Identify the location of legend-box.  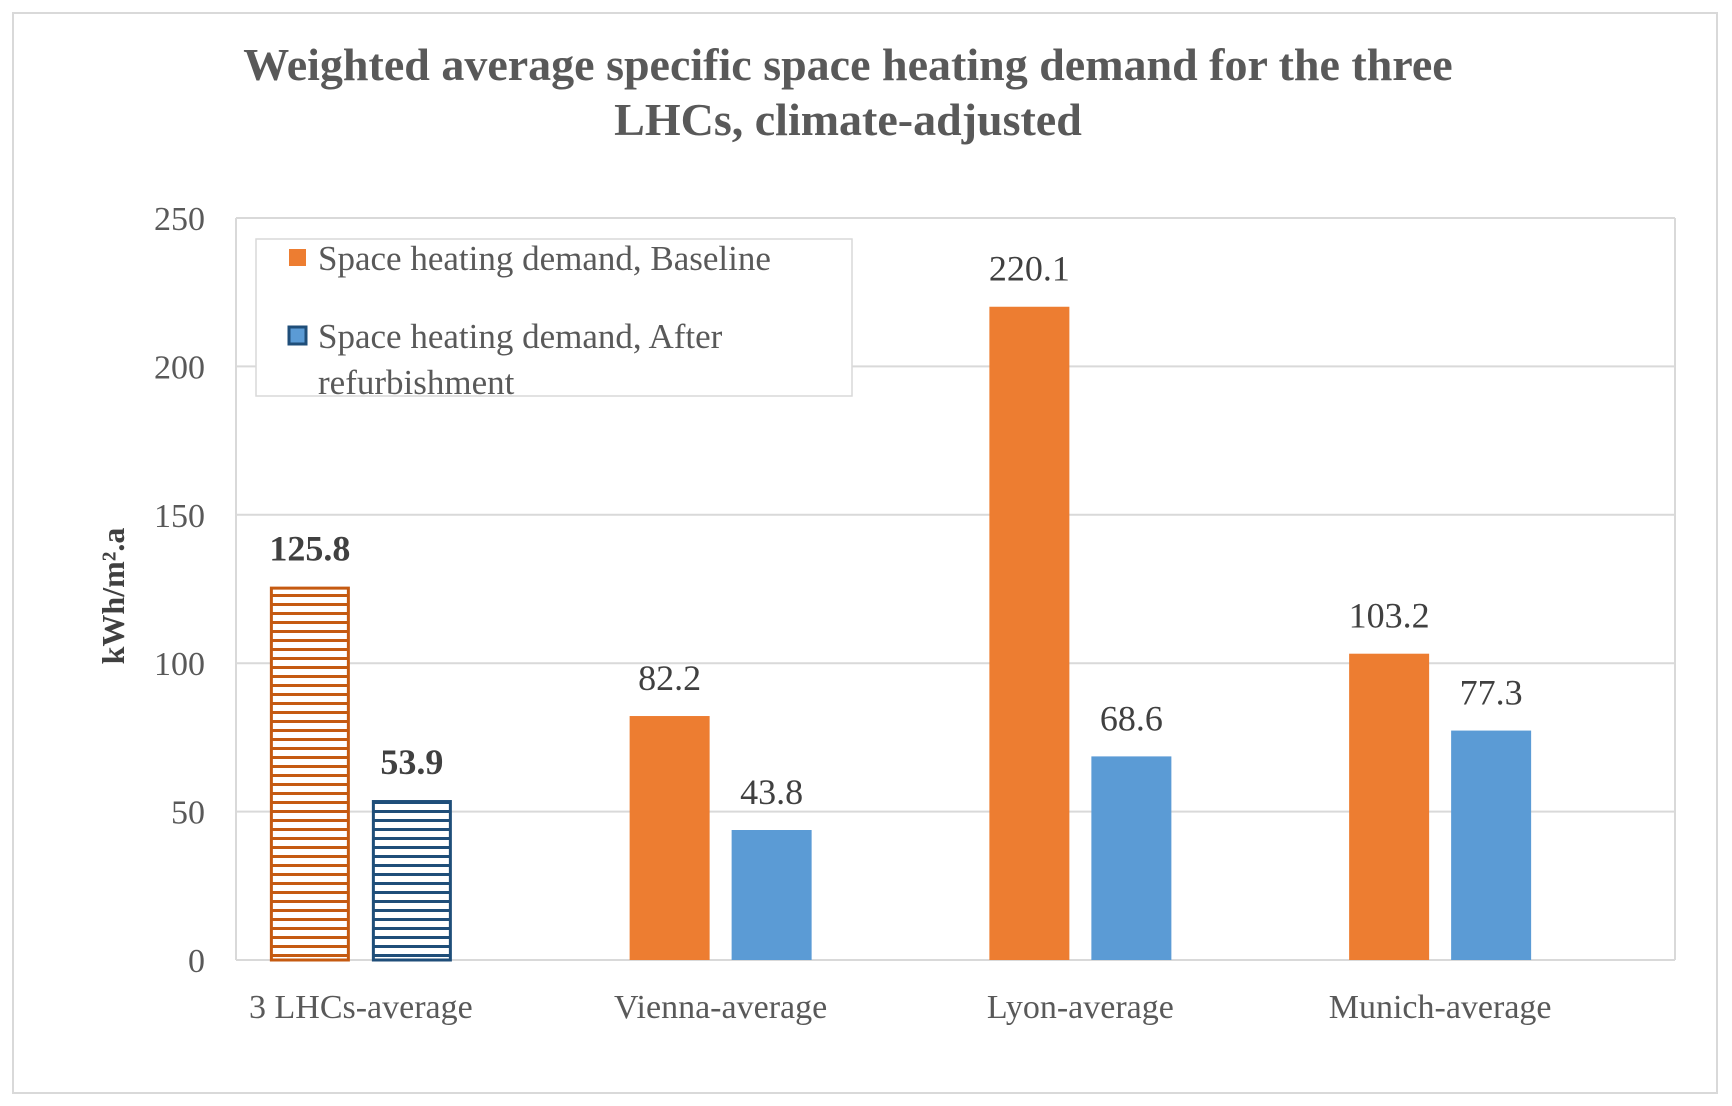
(554, 317).